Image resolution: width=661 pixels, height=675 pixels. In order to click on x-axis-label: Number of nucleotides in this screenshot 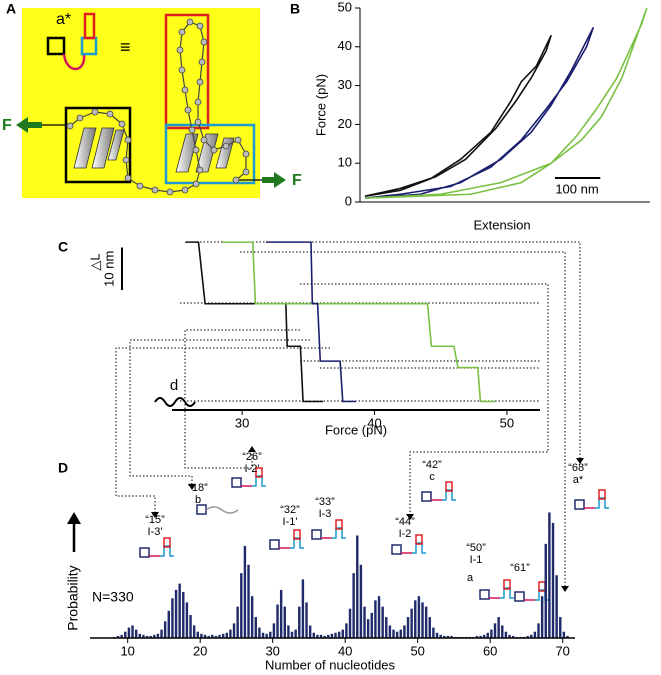, I will do `click(330, 664)`.